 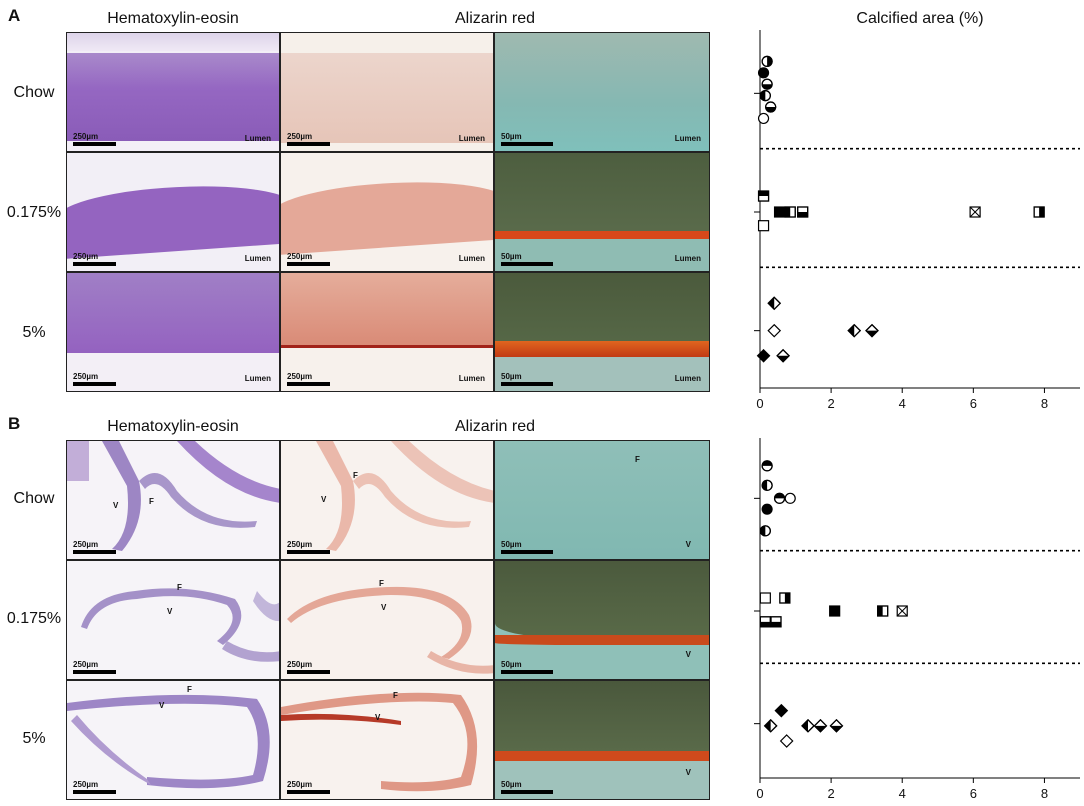 I want to click on zoom-image-0175: 50µm Lumen, so click(x=602, y=212).